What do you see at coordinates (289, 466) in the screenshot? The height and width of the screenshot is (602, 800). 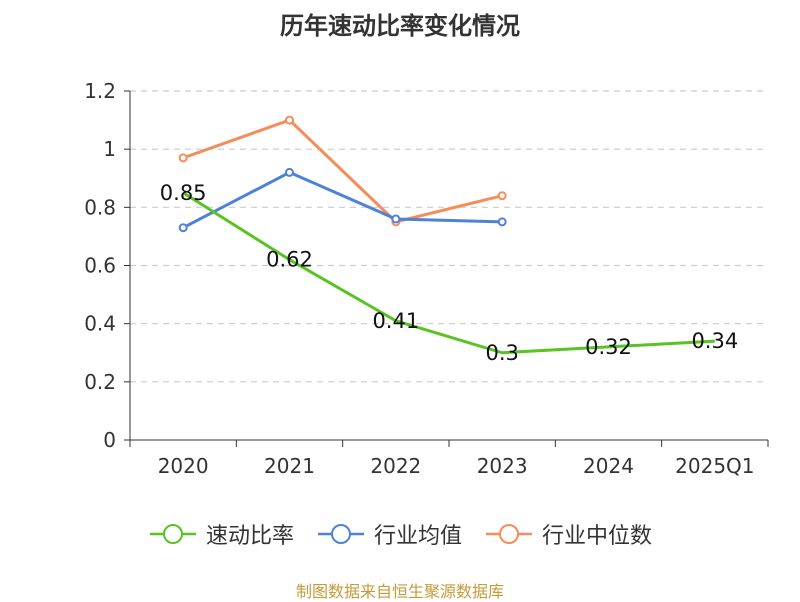 I see `x-tick-label: 2021` at bounding box center [289, 466].